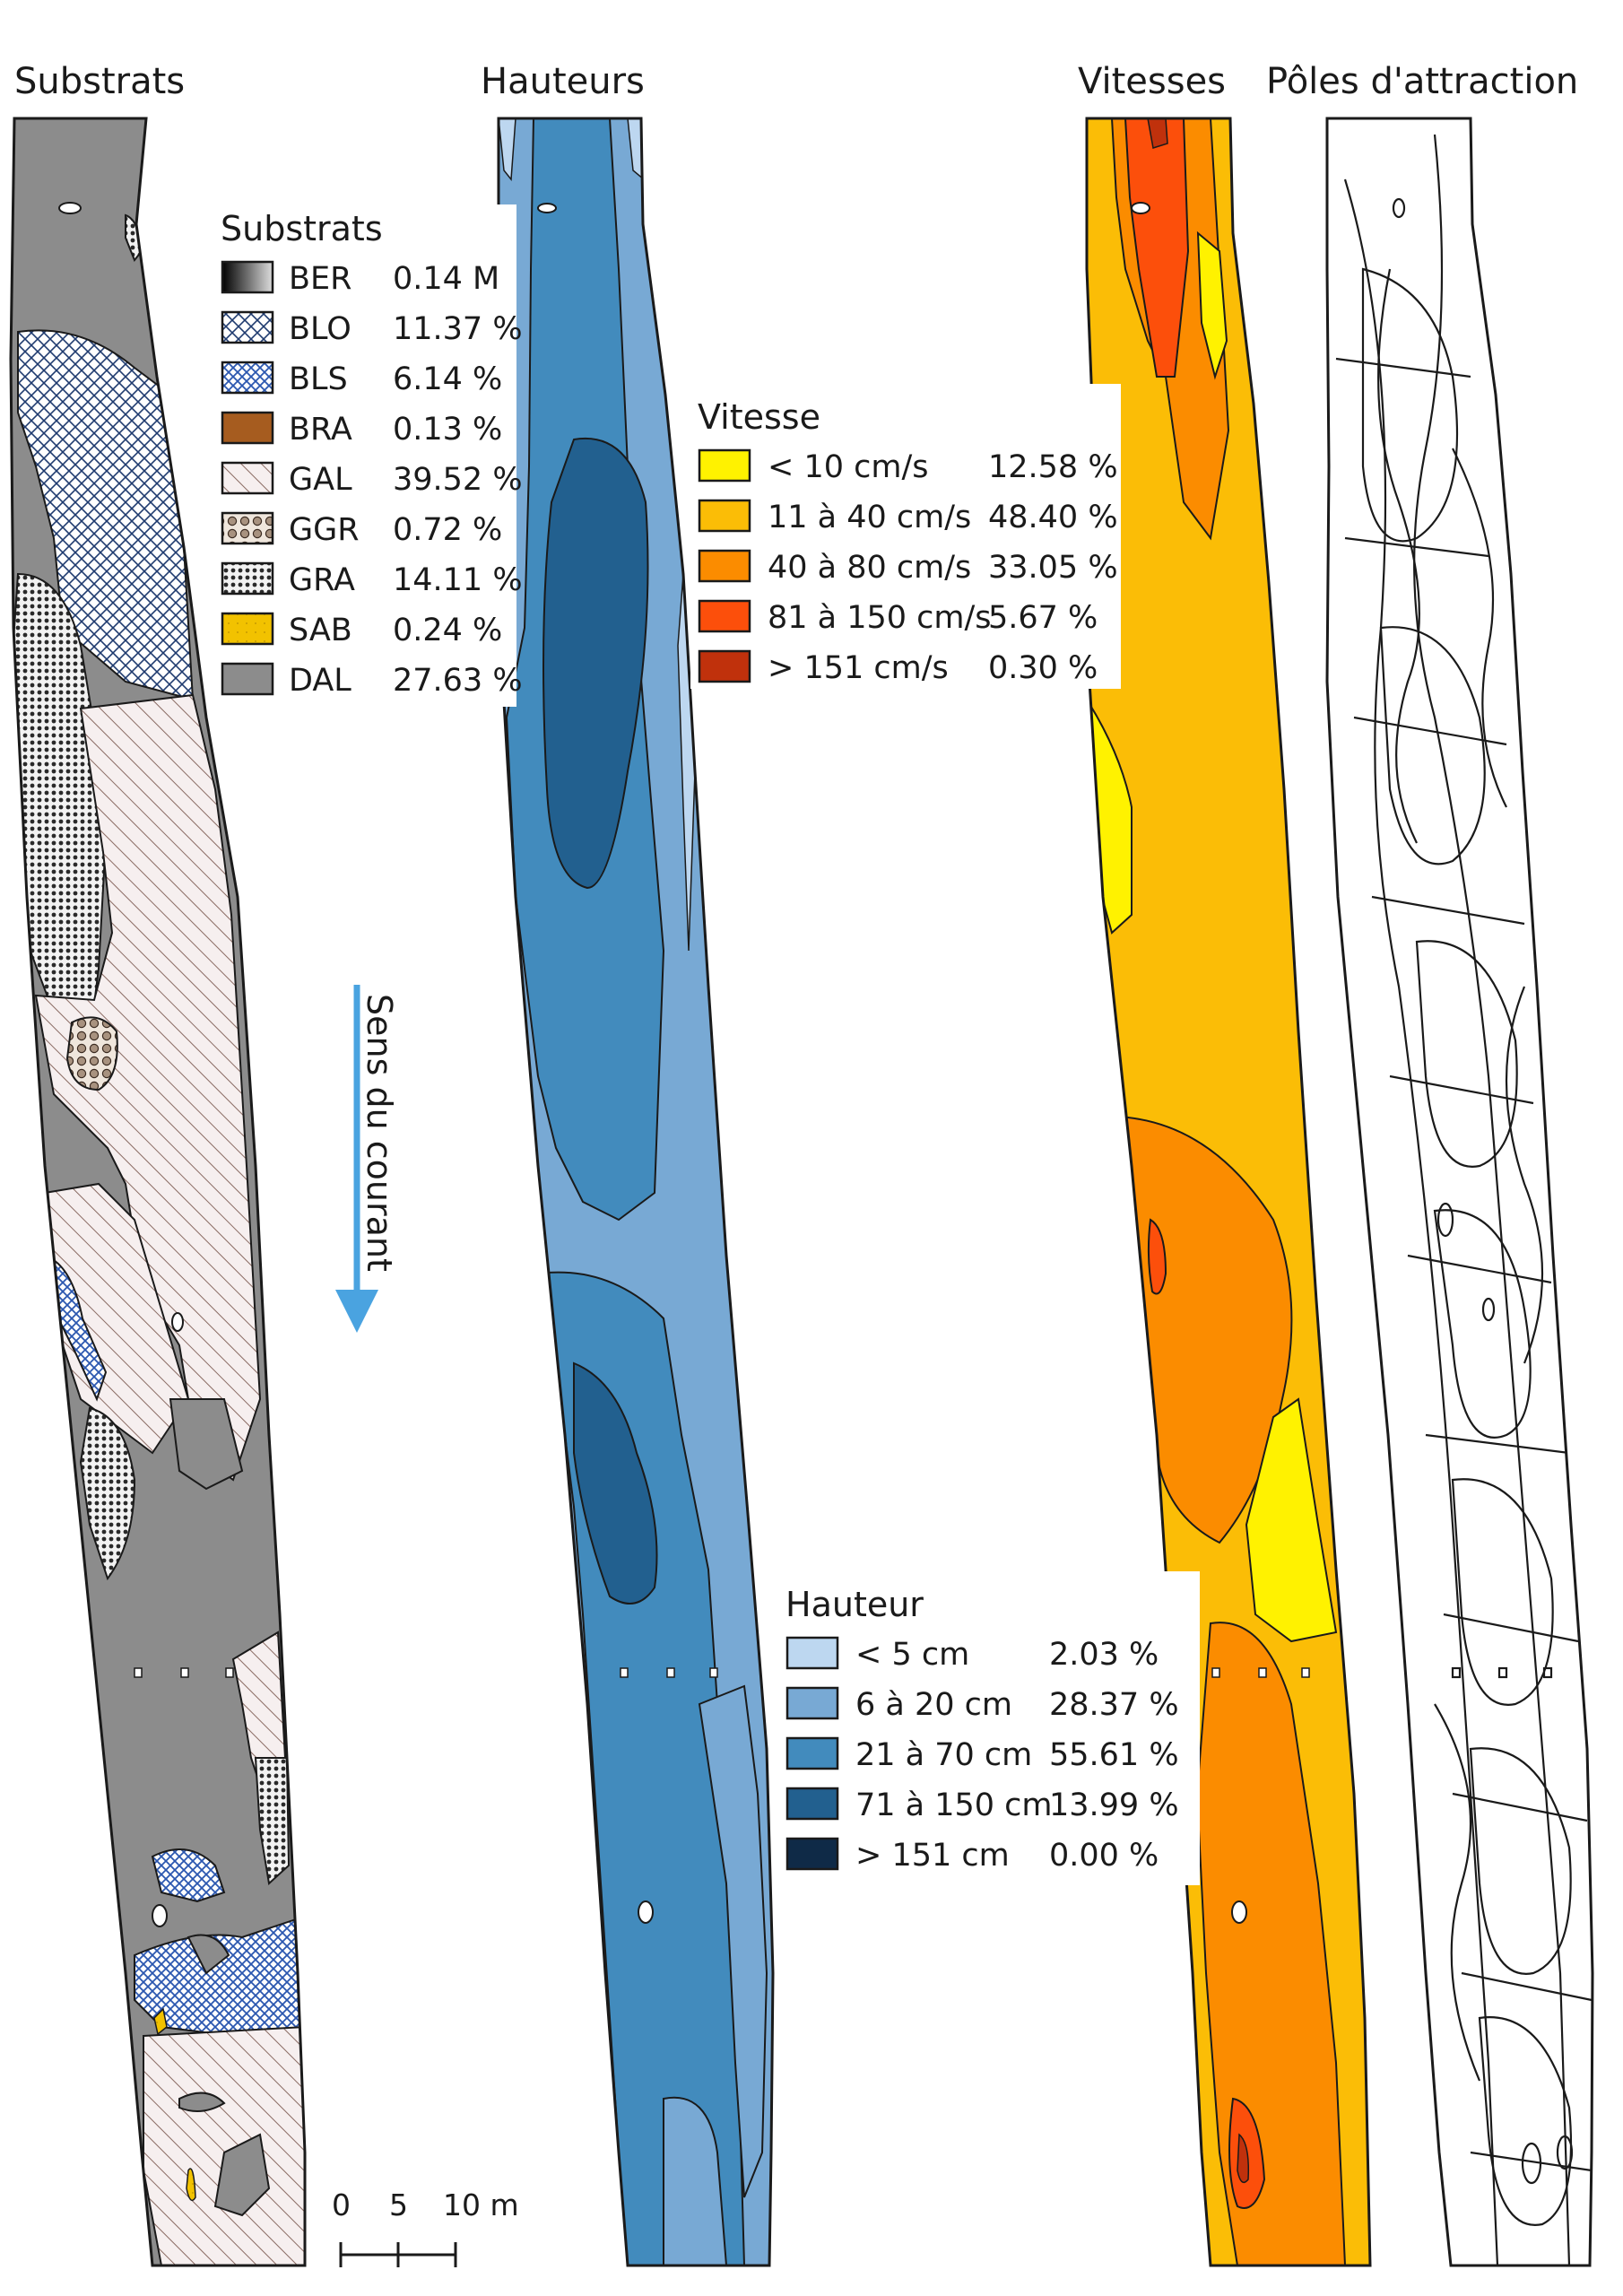  Describe the element at coordinates (447, 430) in the screenshot. I see `legend-value-bra: 0.13 %` at that location.